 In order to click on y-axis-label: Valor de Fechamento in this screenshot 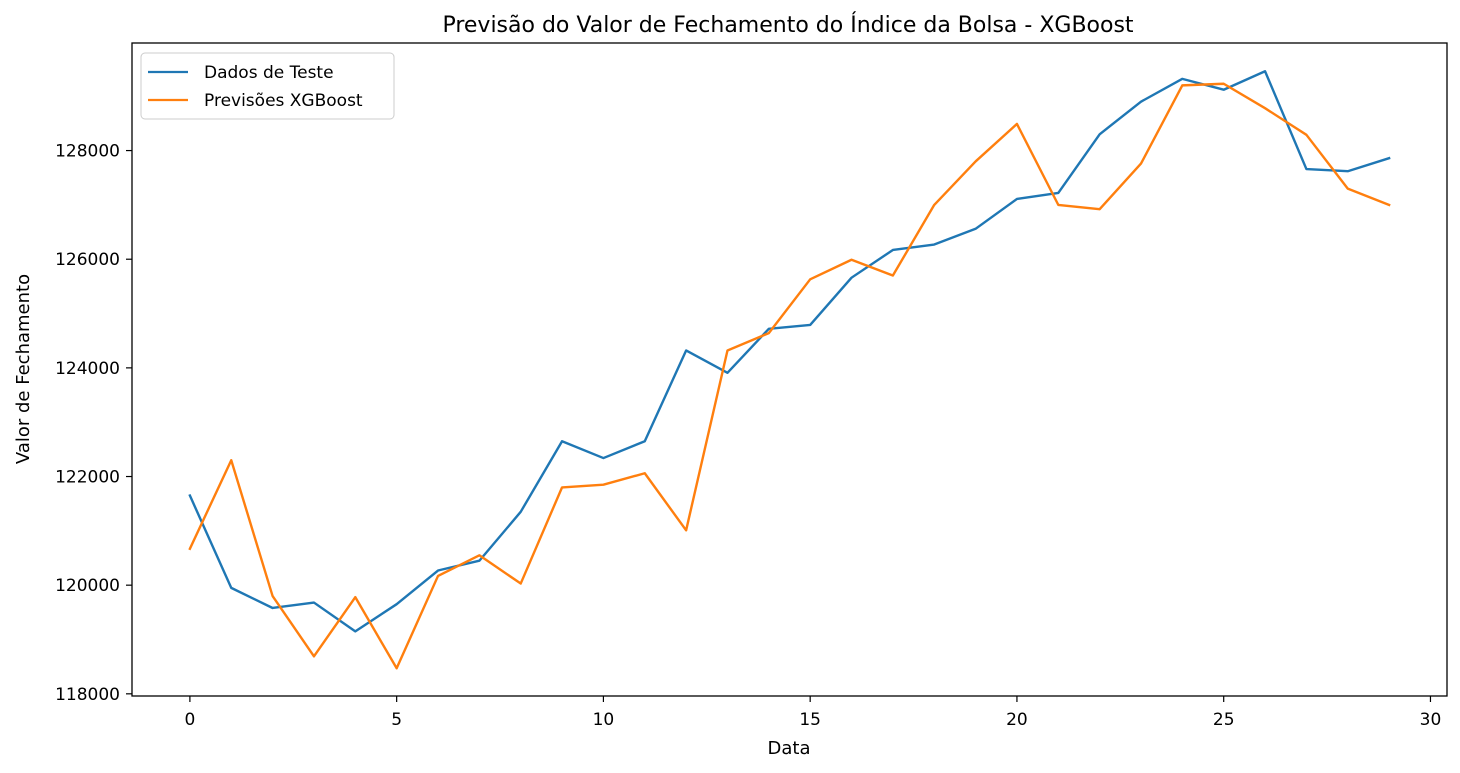, I will do `click(23, 369)`.